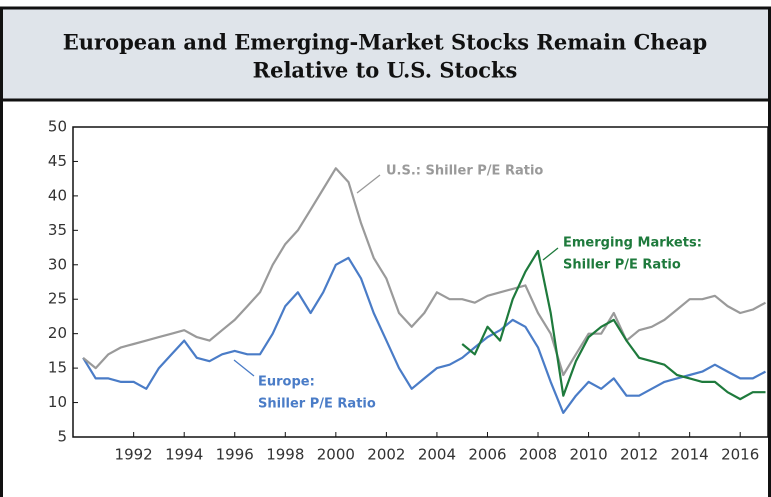 This screenshot has width=771, height=497. Describe the element at coordinates (57, 402) in the screenshot. I see `y-tick-label: 10` at that location.